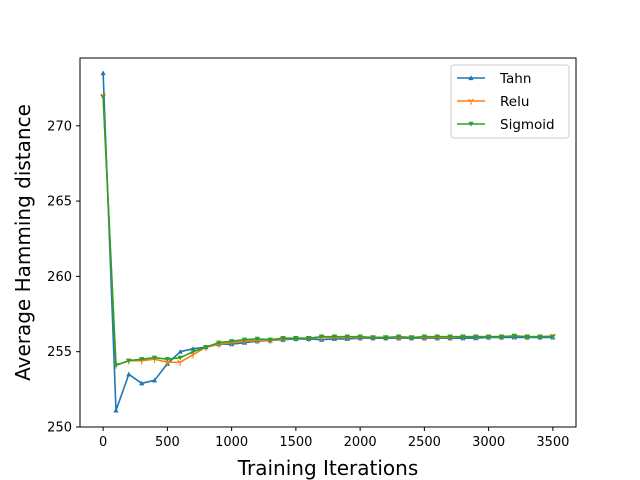 The width and height of the screenshot is (640, 480). What do you see at coordinates (295, 442) in the screenshot?
I see `x-tick-label: 1500` at bounding box center [295, 442].